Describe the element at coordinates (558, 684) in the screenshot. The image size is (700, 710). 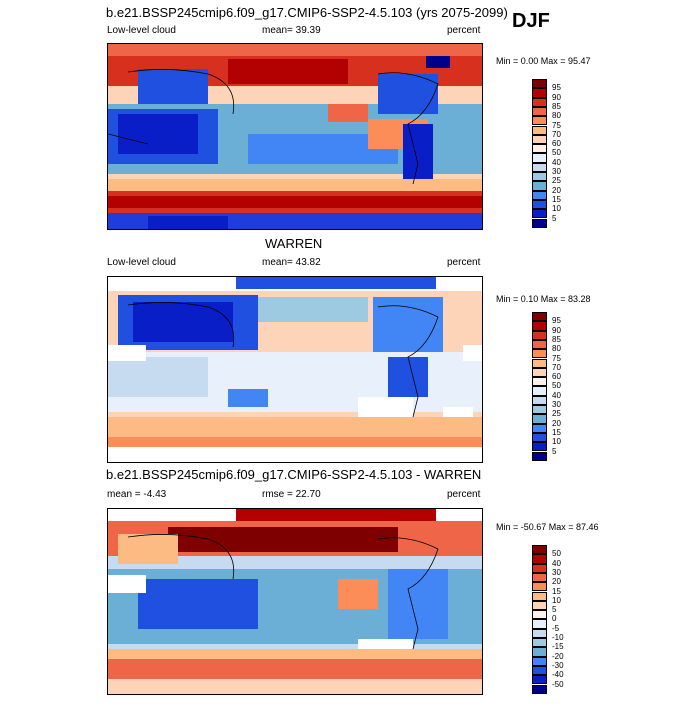
I see `legend-label: -50` at that location.